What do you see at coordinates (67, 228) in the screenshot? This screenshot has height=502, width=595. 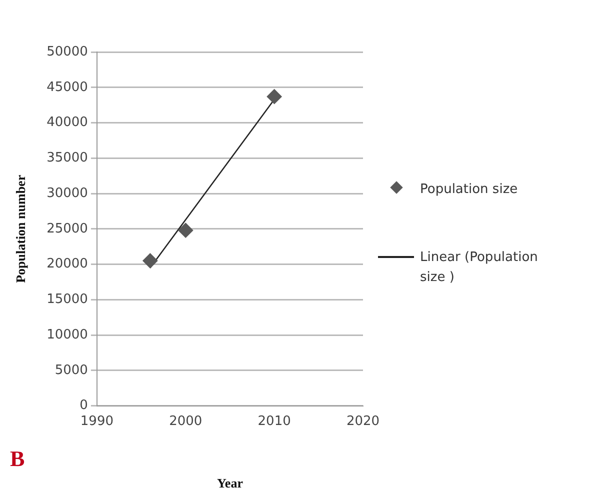 I see `y-tick-label: 25000` at bounding box center [67, 228].